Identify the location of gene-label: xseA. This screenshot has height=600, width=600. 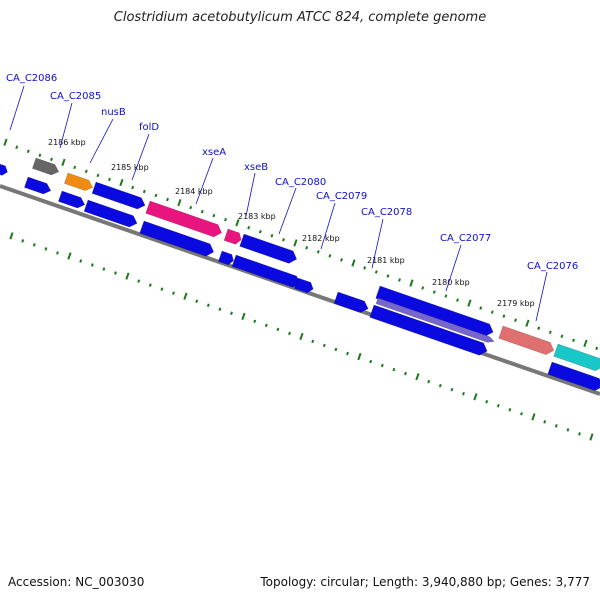
(214, 152).